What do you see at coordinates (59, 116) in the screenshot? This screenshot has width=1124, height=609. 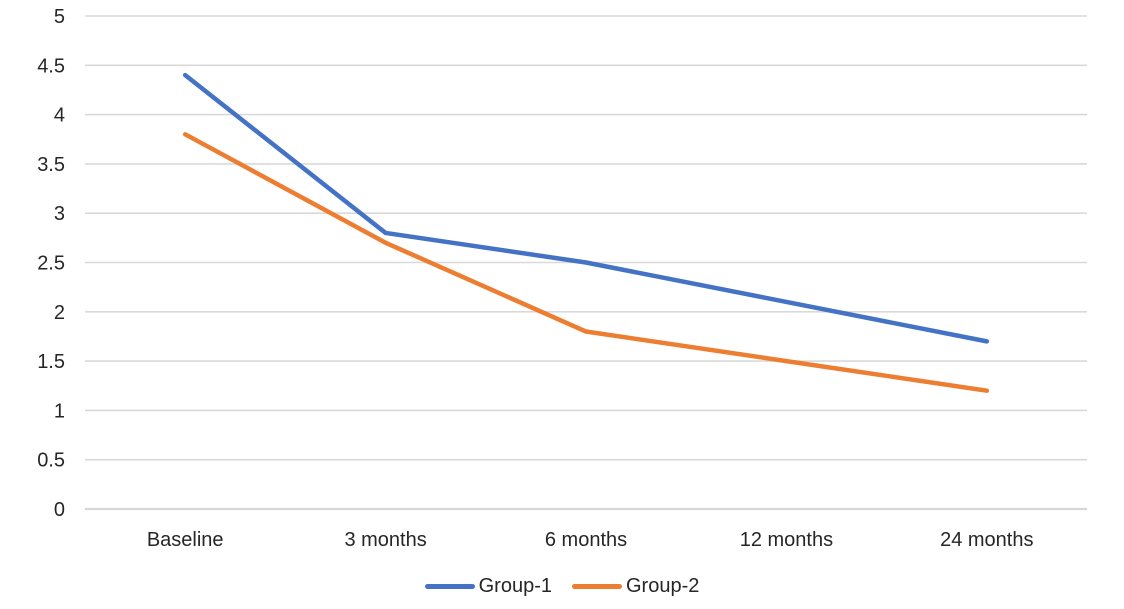 I see `y-axis-tick-label: 4` at bounding box center [59, 116].